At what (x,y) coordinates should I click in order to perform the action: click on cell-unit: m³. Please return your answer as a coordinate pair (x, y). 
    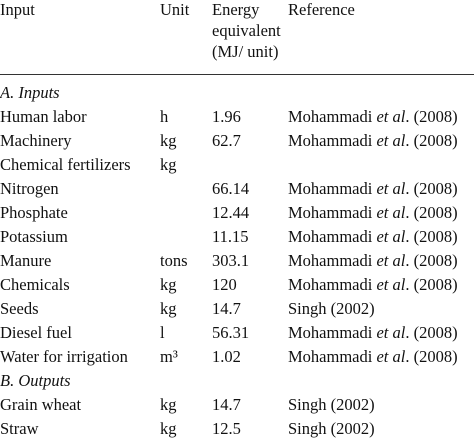
    Looking at the image, I should click on (169, 356).